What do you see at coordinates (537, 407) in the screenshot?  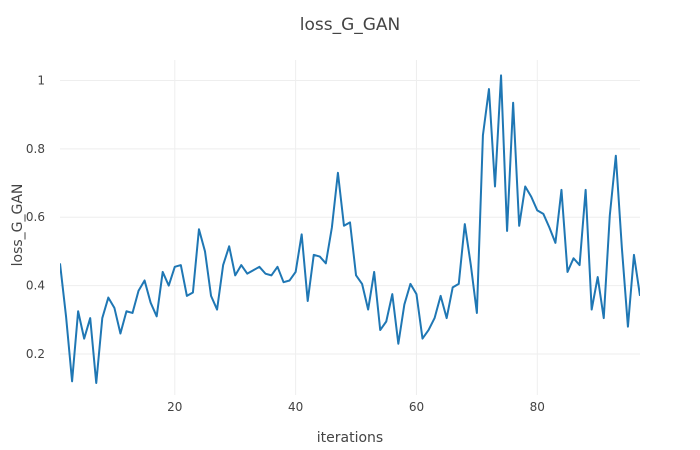 I see `x-tick-label: 80` at bounding box center [537, 407].